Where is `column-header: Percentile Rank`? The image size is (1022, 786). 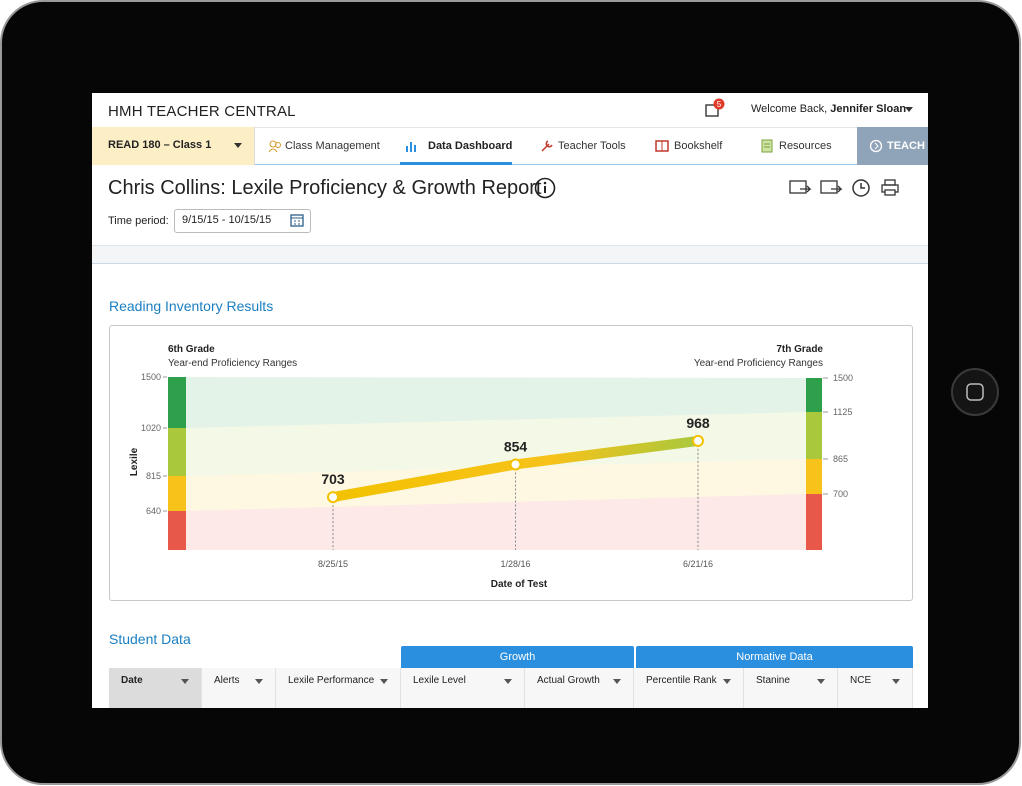 column-header: Percentile Rank is located at coordinates (689, 688).